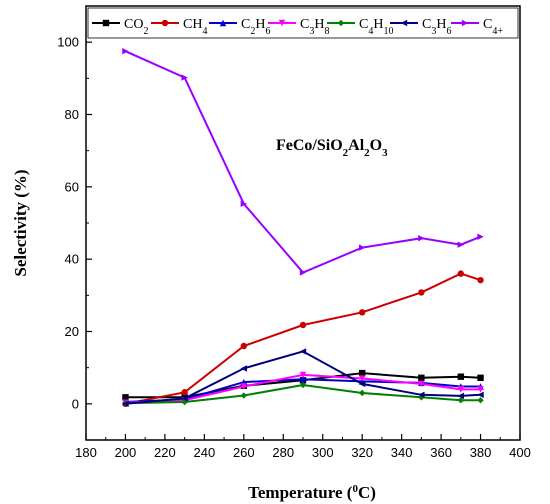  What do you see at coordinates (312, 492) in the screenshot?
I see `x-axis-title: Temperature (0C)` at bounding box center [312, 492].